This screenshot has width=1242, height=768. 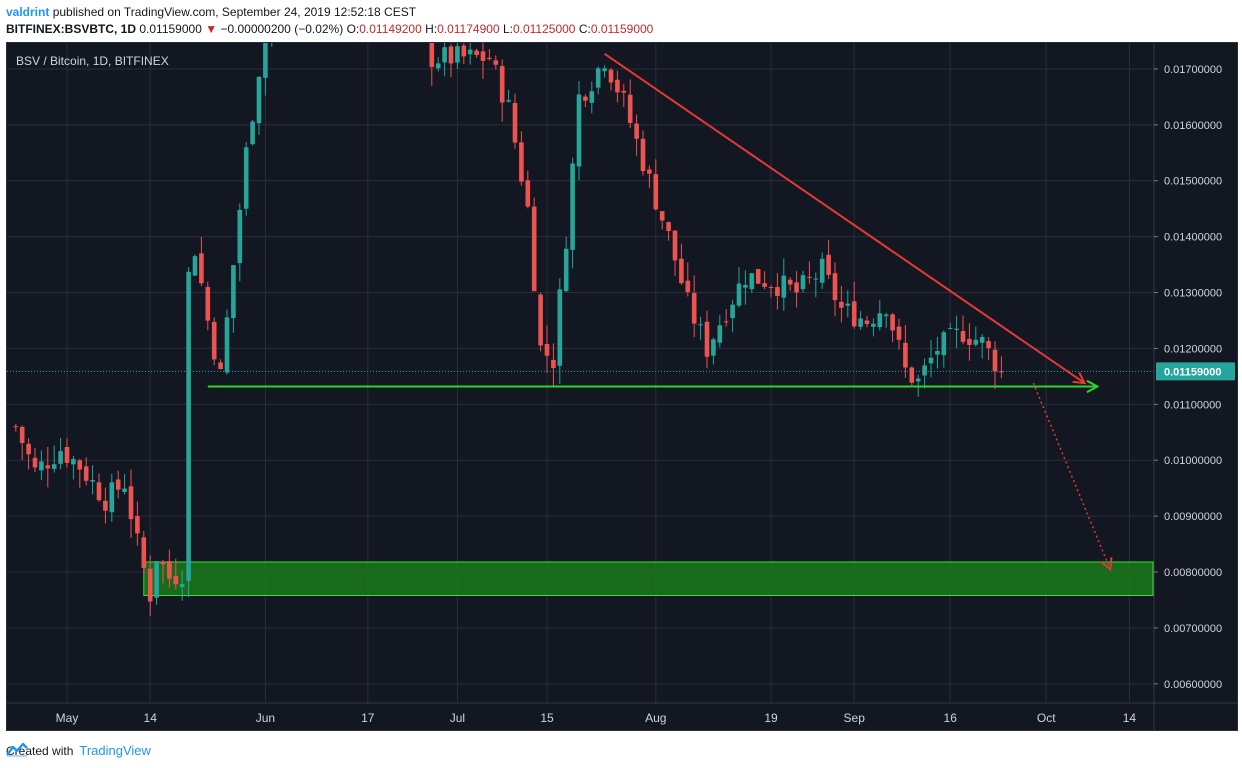 I want to click on price-tick-label: 0.01300000, so click(x=1193, y=294).